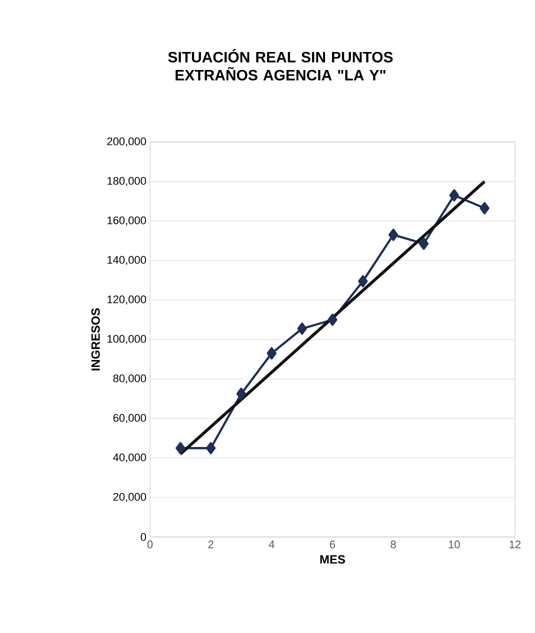 Image resolution: width=535 pixels, height=633 pixels. What do you see at coordinates (127, 339) in the screenshot?
I see `y-tick-label: 100,000` at bounding box center [127, 339].